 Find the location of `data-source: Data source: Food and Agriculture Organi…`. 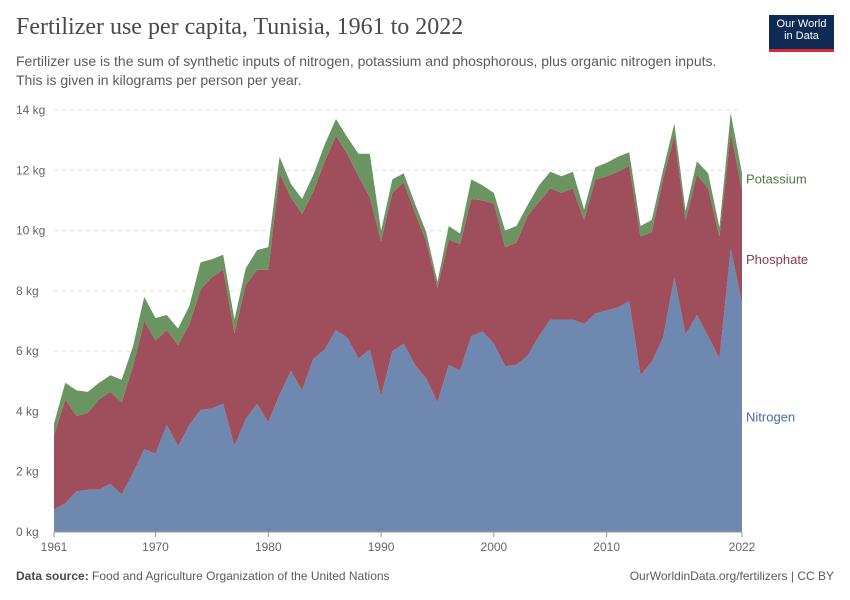

data-source: Data source: Food and Agriculture Organi… is located at coordinates (203, 576).